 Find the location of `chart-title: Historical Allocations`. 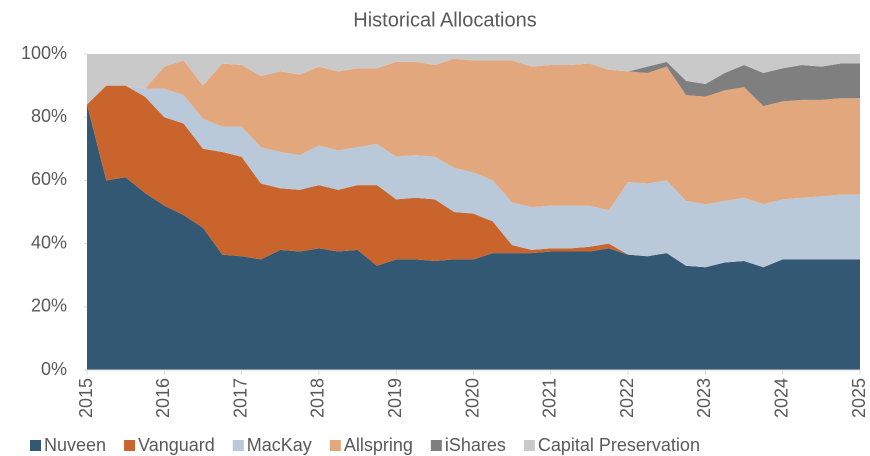

chart-title: Historical Allocations is located at coordinates (444, 20).